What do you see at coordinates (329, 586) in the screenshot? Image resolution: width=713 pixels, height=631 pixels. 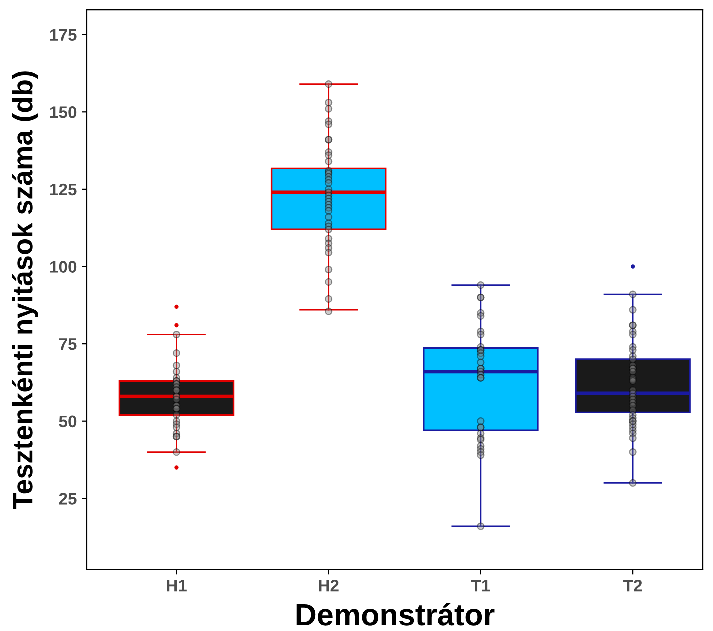 I see `x-tick-label: H2` at bounding box center [329, 586].